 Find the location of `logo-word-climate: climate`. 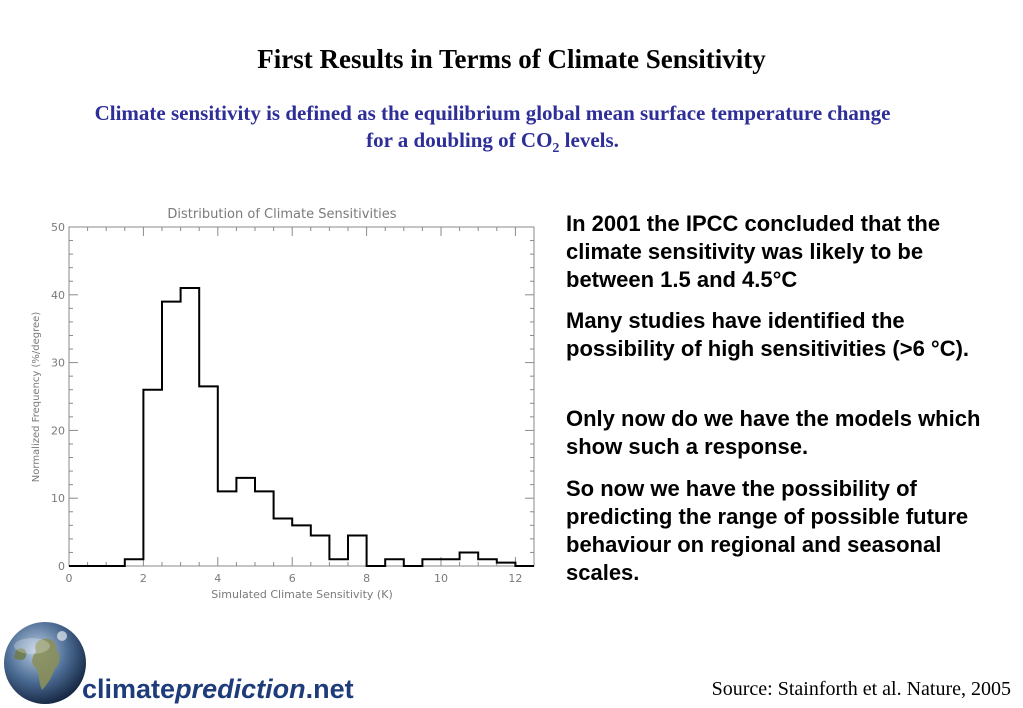

logo-word-climate: climate is located at coordinates (129, 689).